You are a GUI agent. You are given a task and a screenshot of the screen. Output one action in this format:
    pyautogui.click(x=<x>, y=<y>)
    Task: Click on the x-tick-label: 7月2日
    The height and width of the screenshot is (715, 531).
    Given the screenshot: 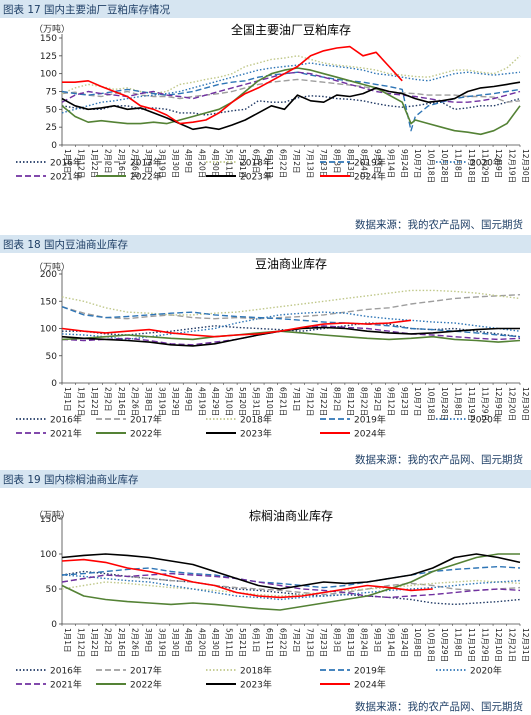 What is the action you would take?
    pyautogui.click(x=296, y=161)
    